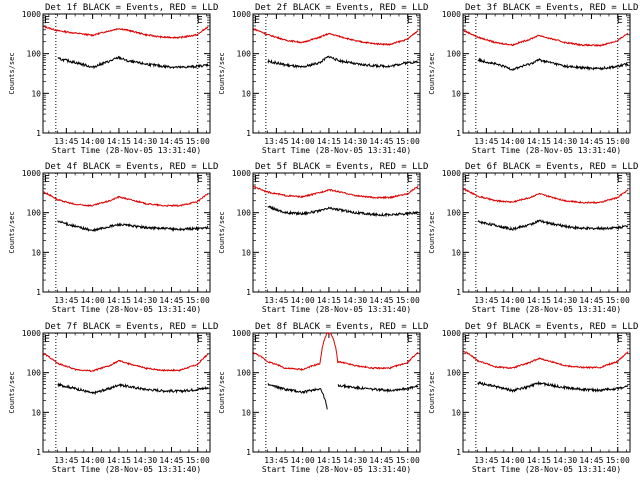 The image size is (640, 480). I want to click on chart-title: Det 2f BLACK = Events, RED = LLD, so click(341, 8).